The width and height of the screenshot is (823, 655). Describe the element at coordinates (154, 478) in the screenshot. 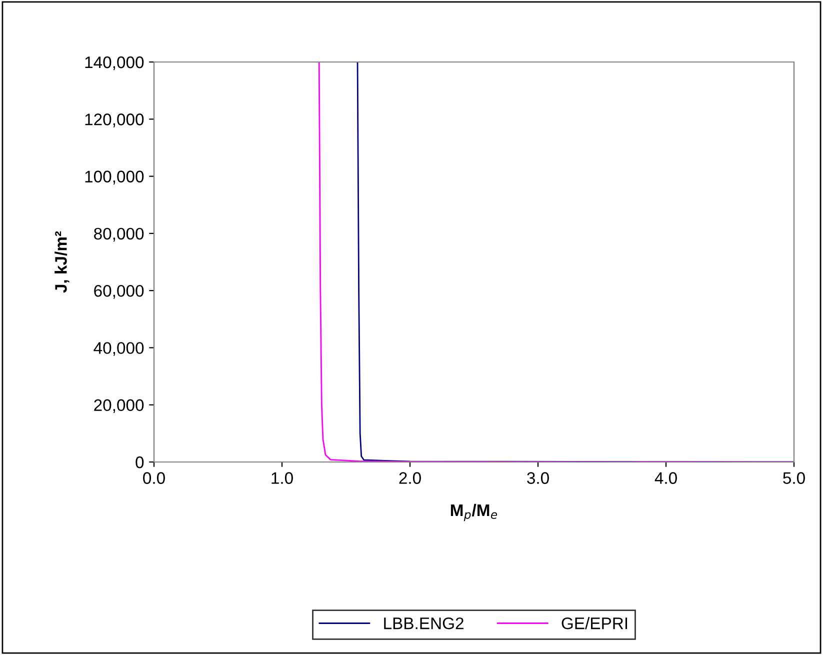

I see `x-tick-label: 0.0` at that location.